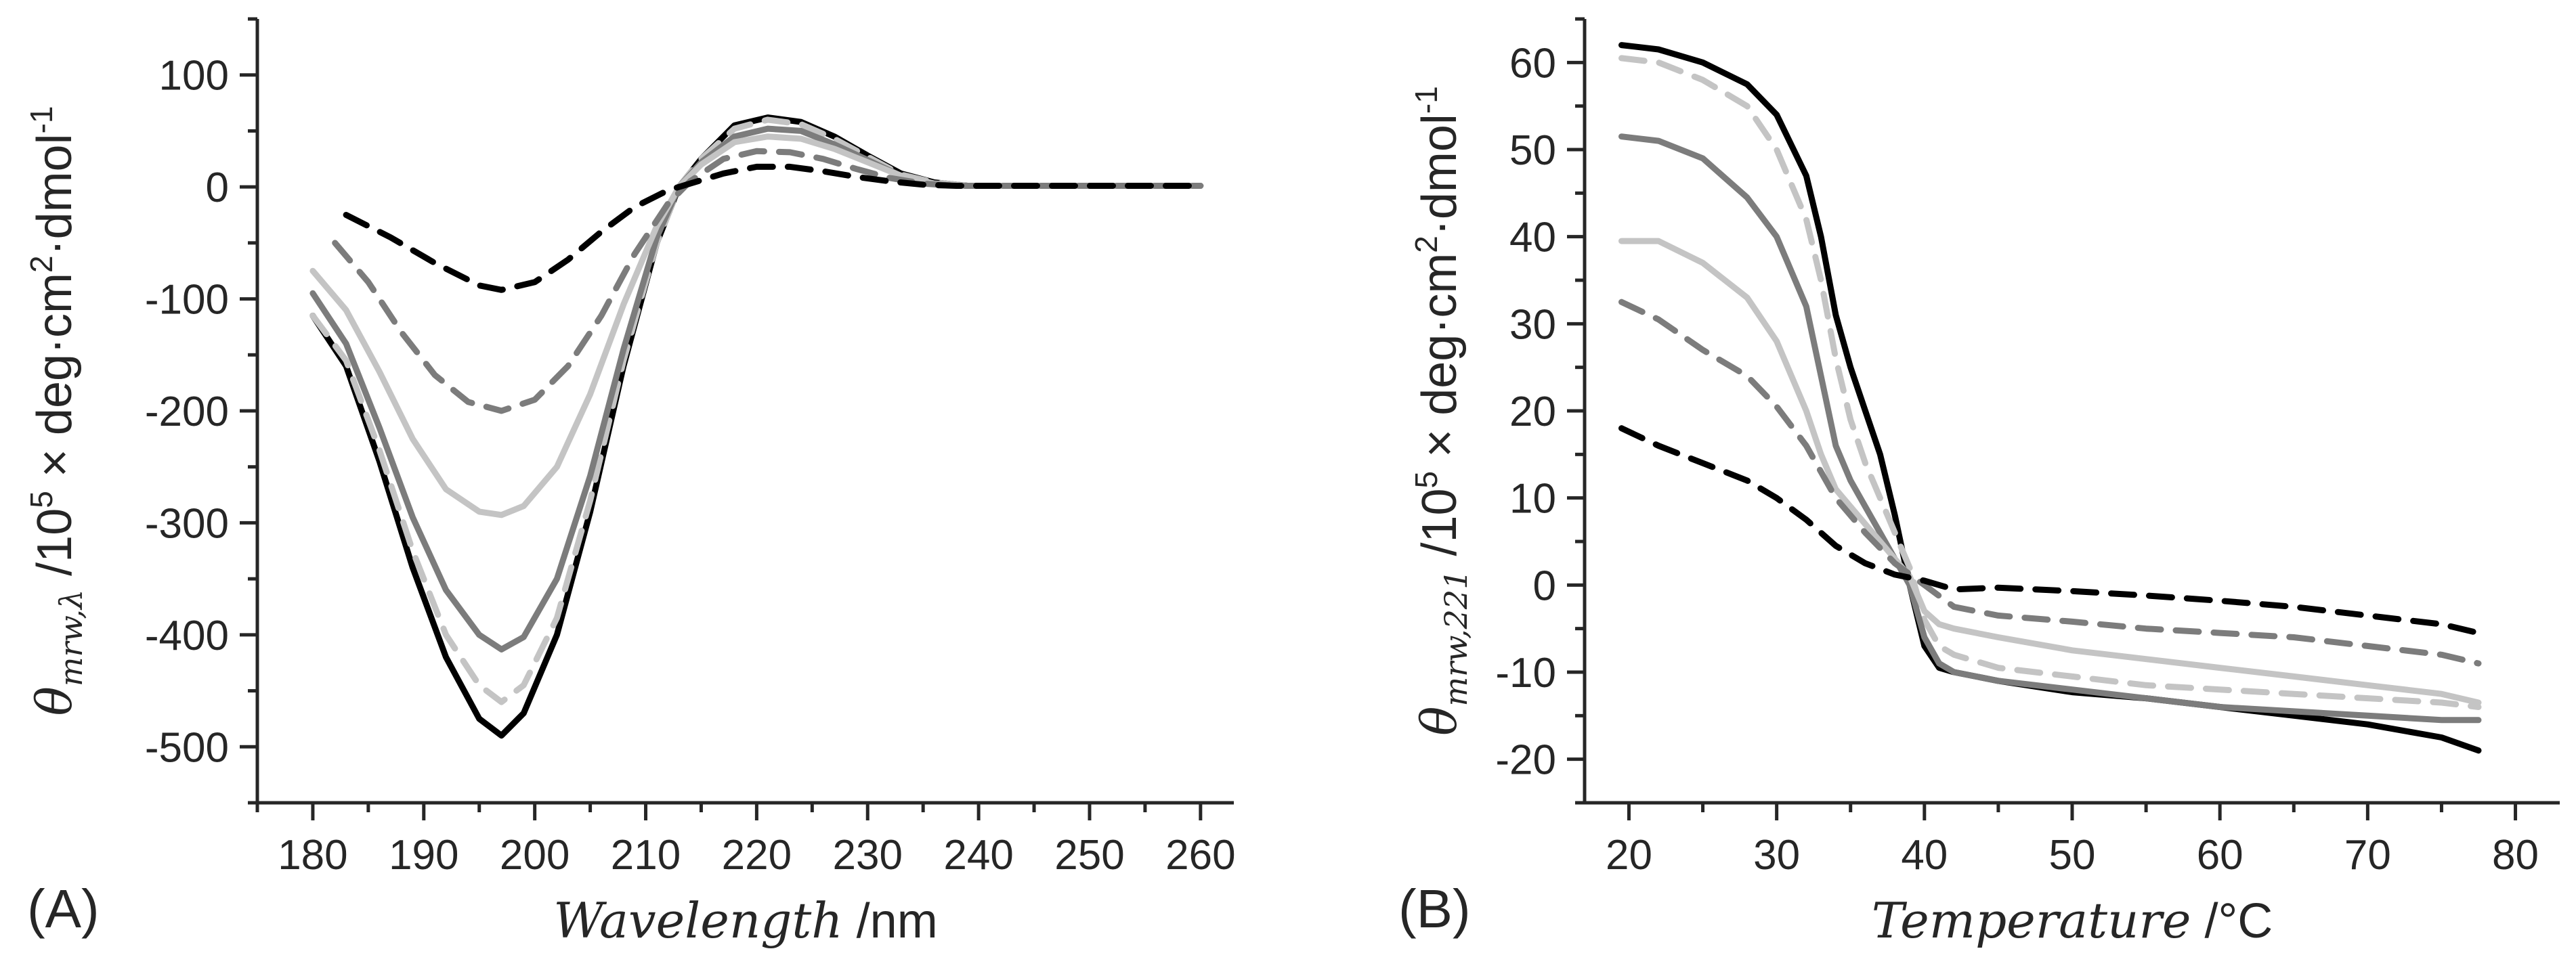 The width and height of the screenshot is (2576, 972). Describe the element at coordinates (2515, 855) in the screenshot. I see `x-tick-label: 80` at that location.